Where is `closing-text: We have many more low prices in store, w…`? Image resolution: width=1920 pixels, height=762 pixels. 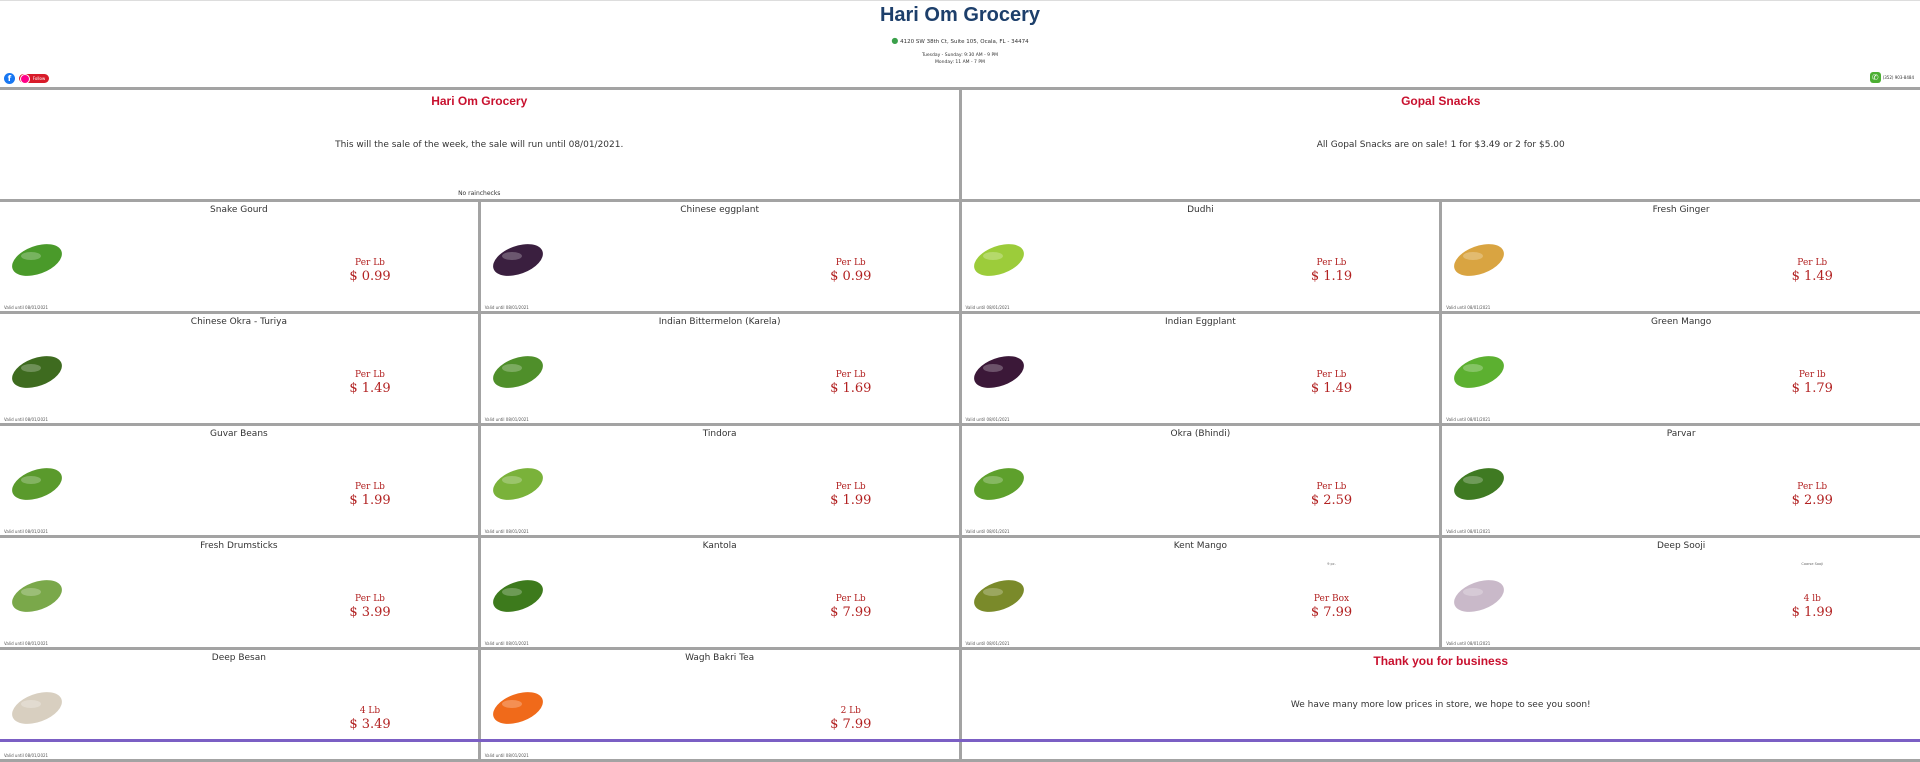 closing-text: We have many more low prices in store, w… is located at coordinates (1441, 705).